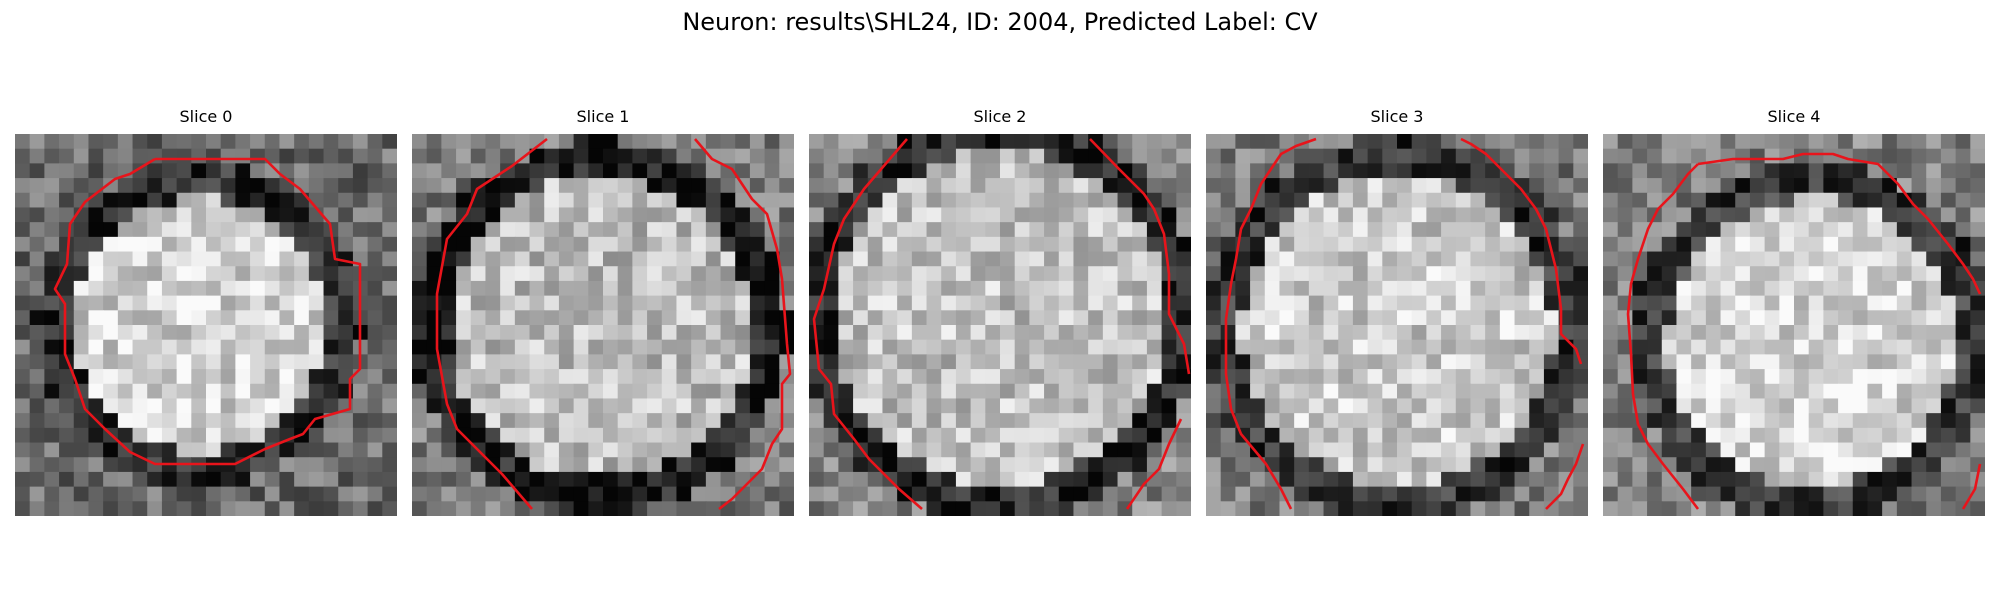 The height and width of the screenshot is (600, 2000). What do you see at coordinates (1000, 116) in the screenshot?
I see `slice-title-2: Slice 2` at bounding box center [1000, 116].